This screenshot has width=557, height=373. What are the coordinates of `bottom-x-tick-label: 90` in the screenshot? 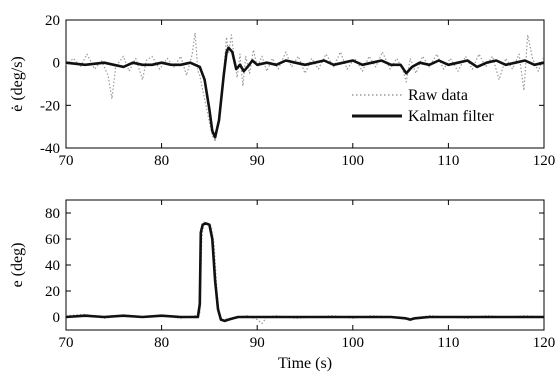 It's located at (257, 343).